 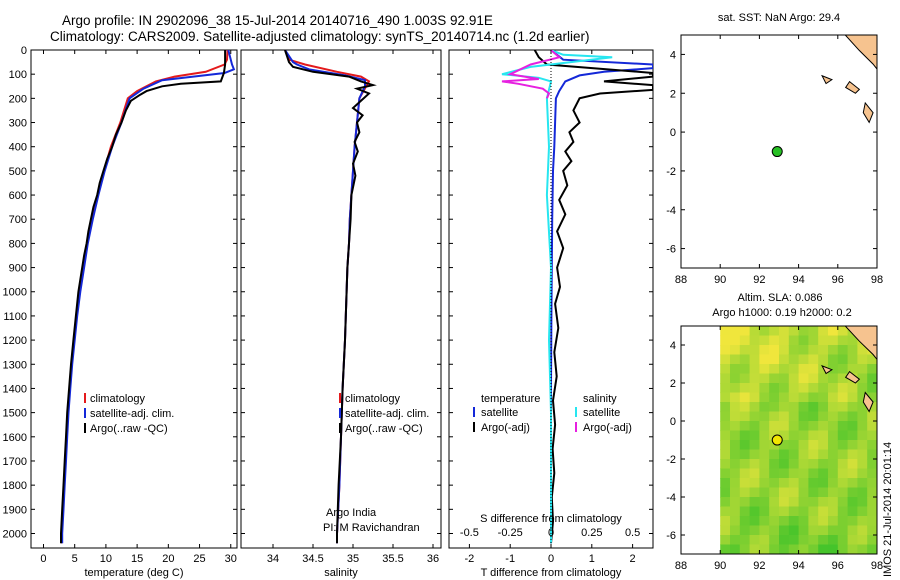 I want to click on y-tick-label: 1800, so click(x=15, y=486).